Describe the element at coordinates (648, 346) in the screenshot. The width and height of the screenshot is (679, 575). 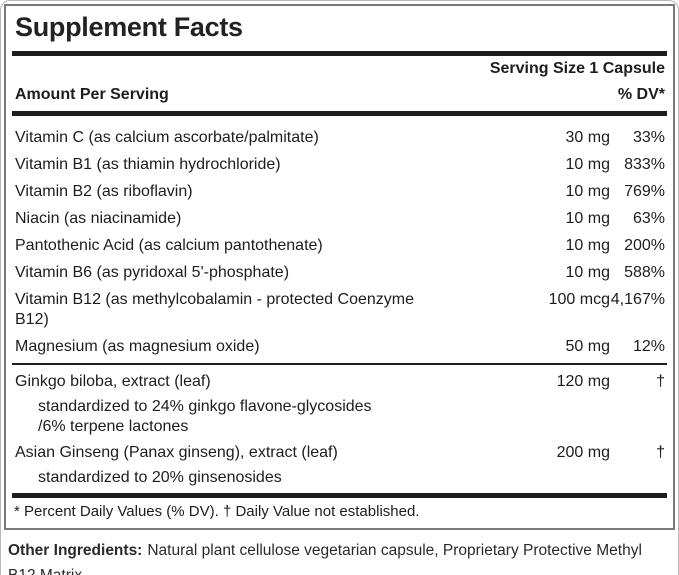
I see `nutrient-dv: 12%` at that location.